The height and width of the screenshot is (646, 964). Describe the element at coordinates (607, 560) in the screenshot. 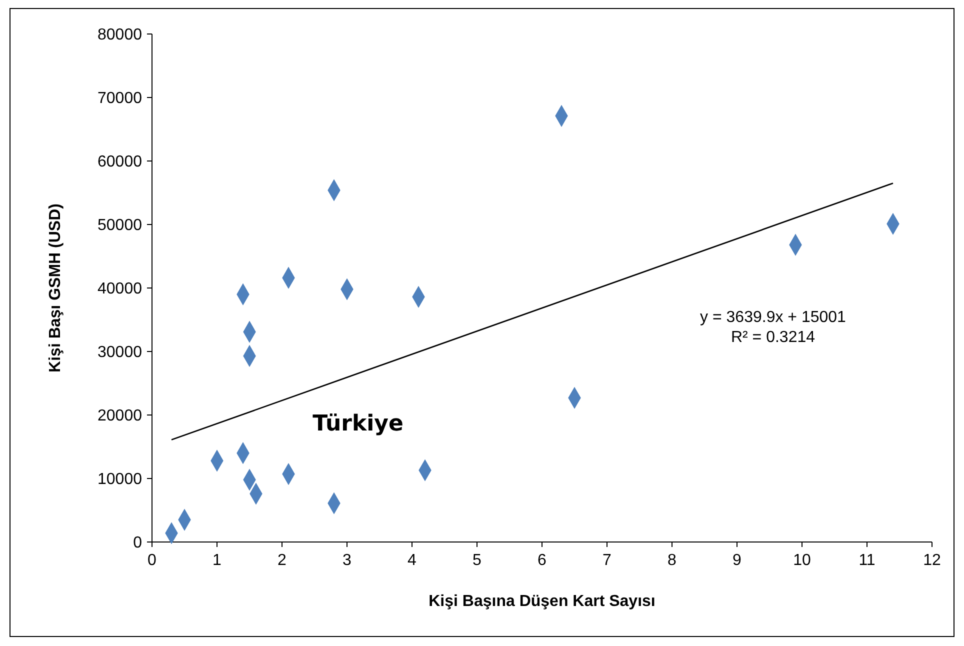

I see `x-tick-label: 7` at that location.